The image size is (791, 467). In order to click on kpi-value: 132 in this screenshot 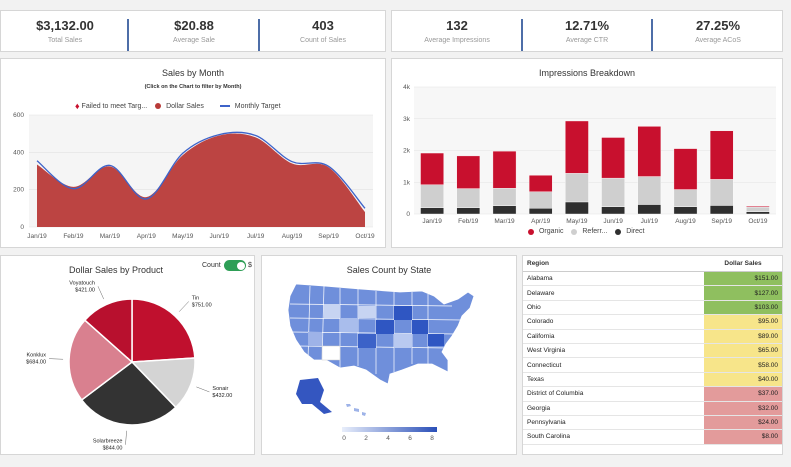, I will do `click(457, 25)`.